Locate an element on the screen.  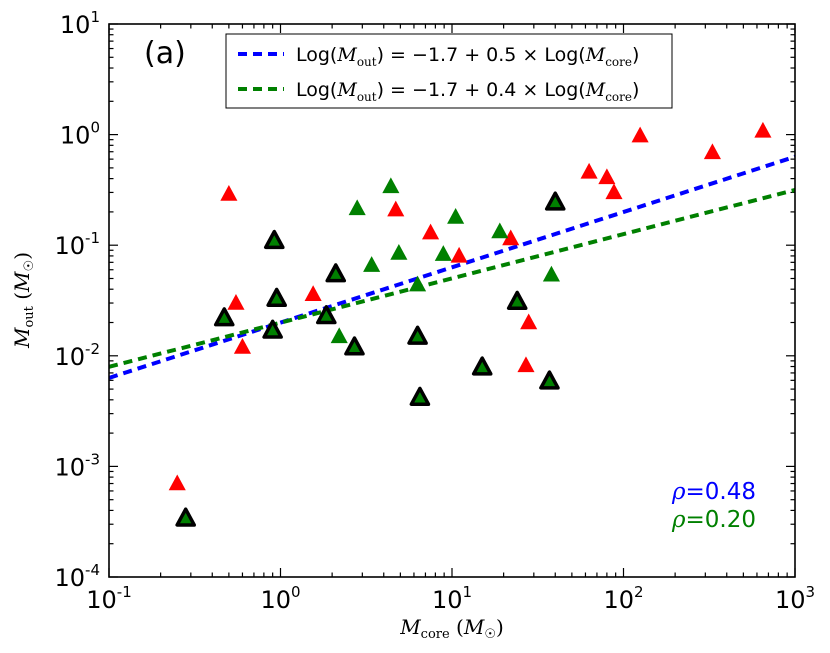
legend-entry-green: Log(Mout) = −1.7 + 0.4 × Log(Mcore) is located at coordinates (467, 91).